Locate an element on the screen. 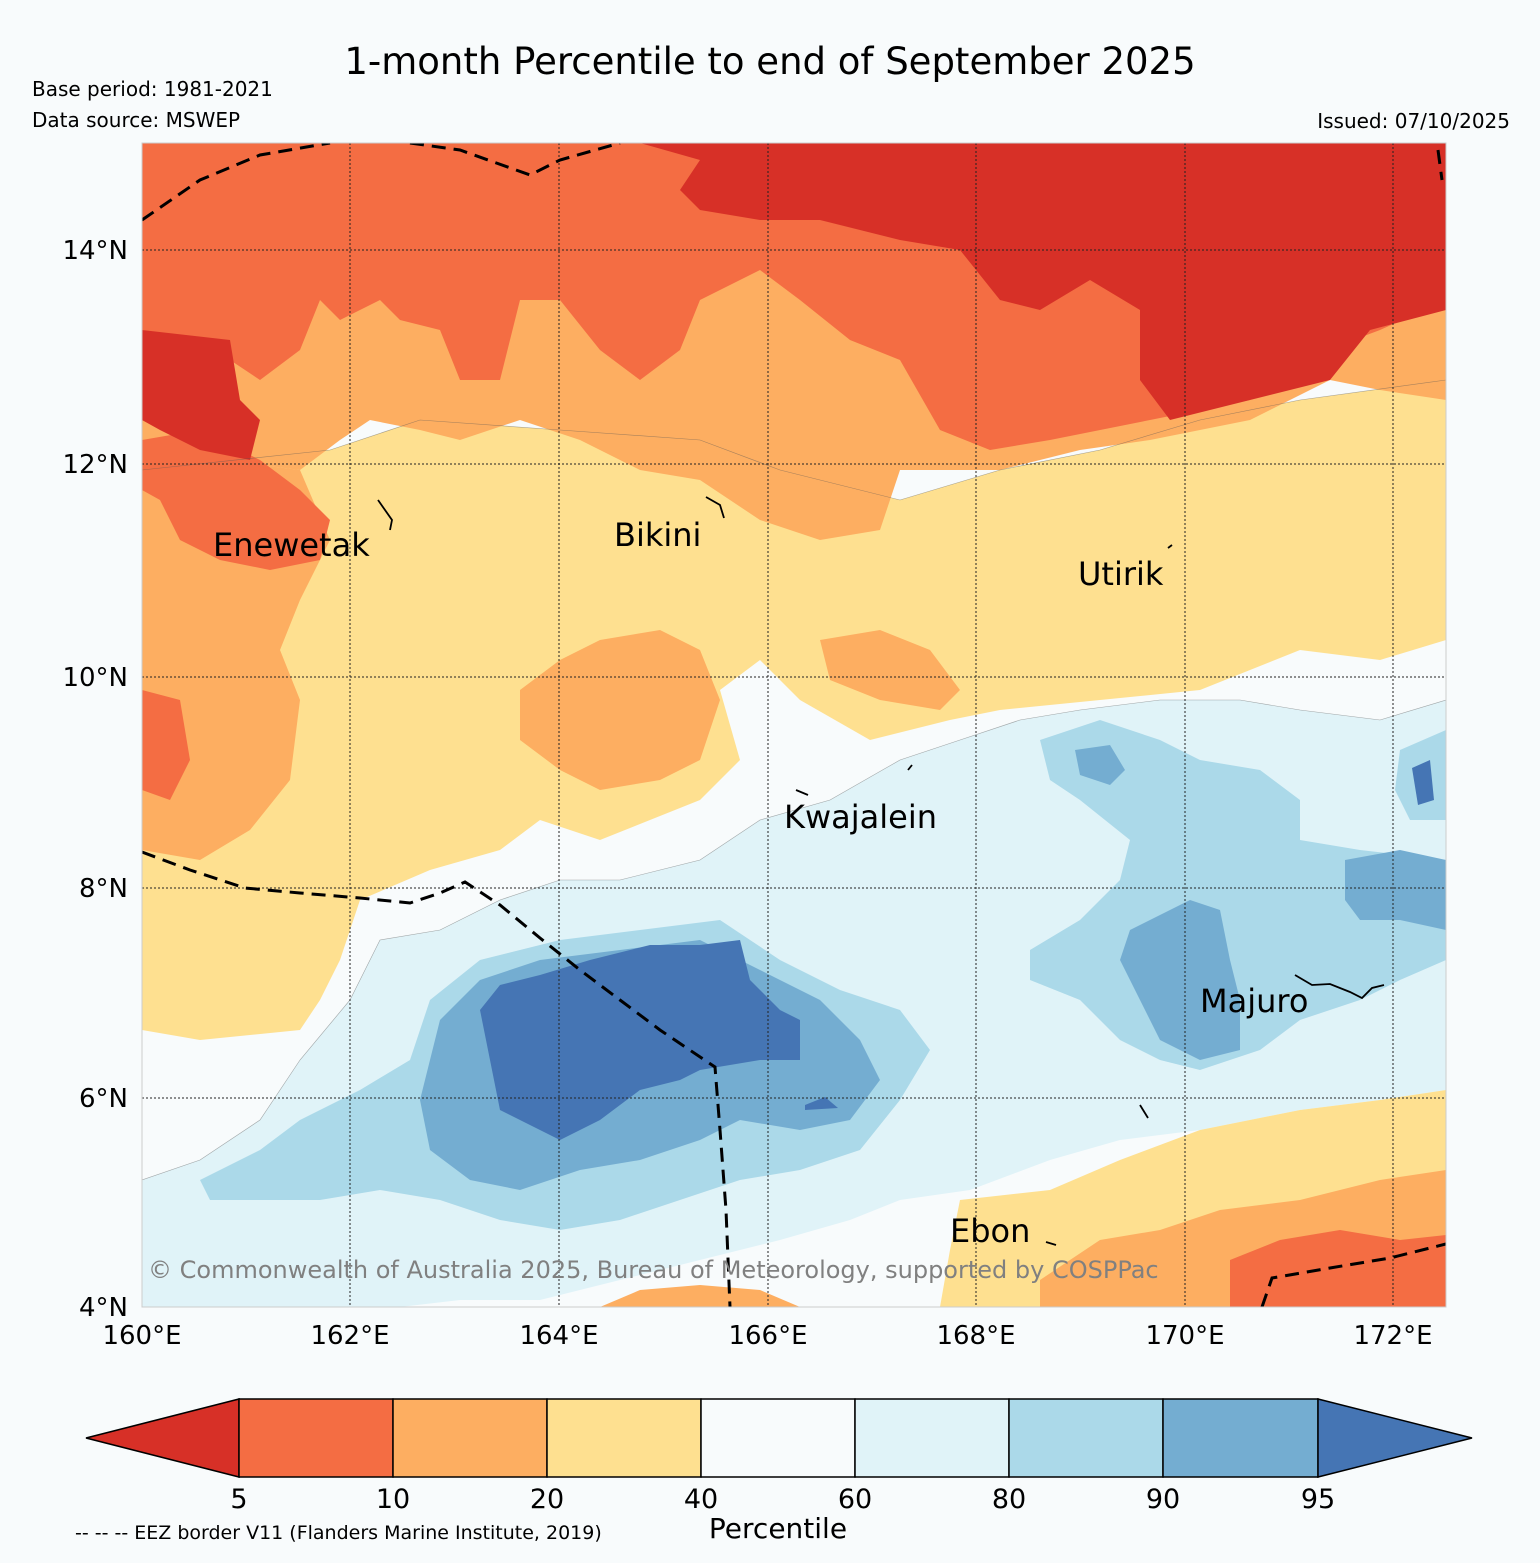  place-label-enewetak: Enewetak is located at coordinates (291, 545).